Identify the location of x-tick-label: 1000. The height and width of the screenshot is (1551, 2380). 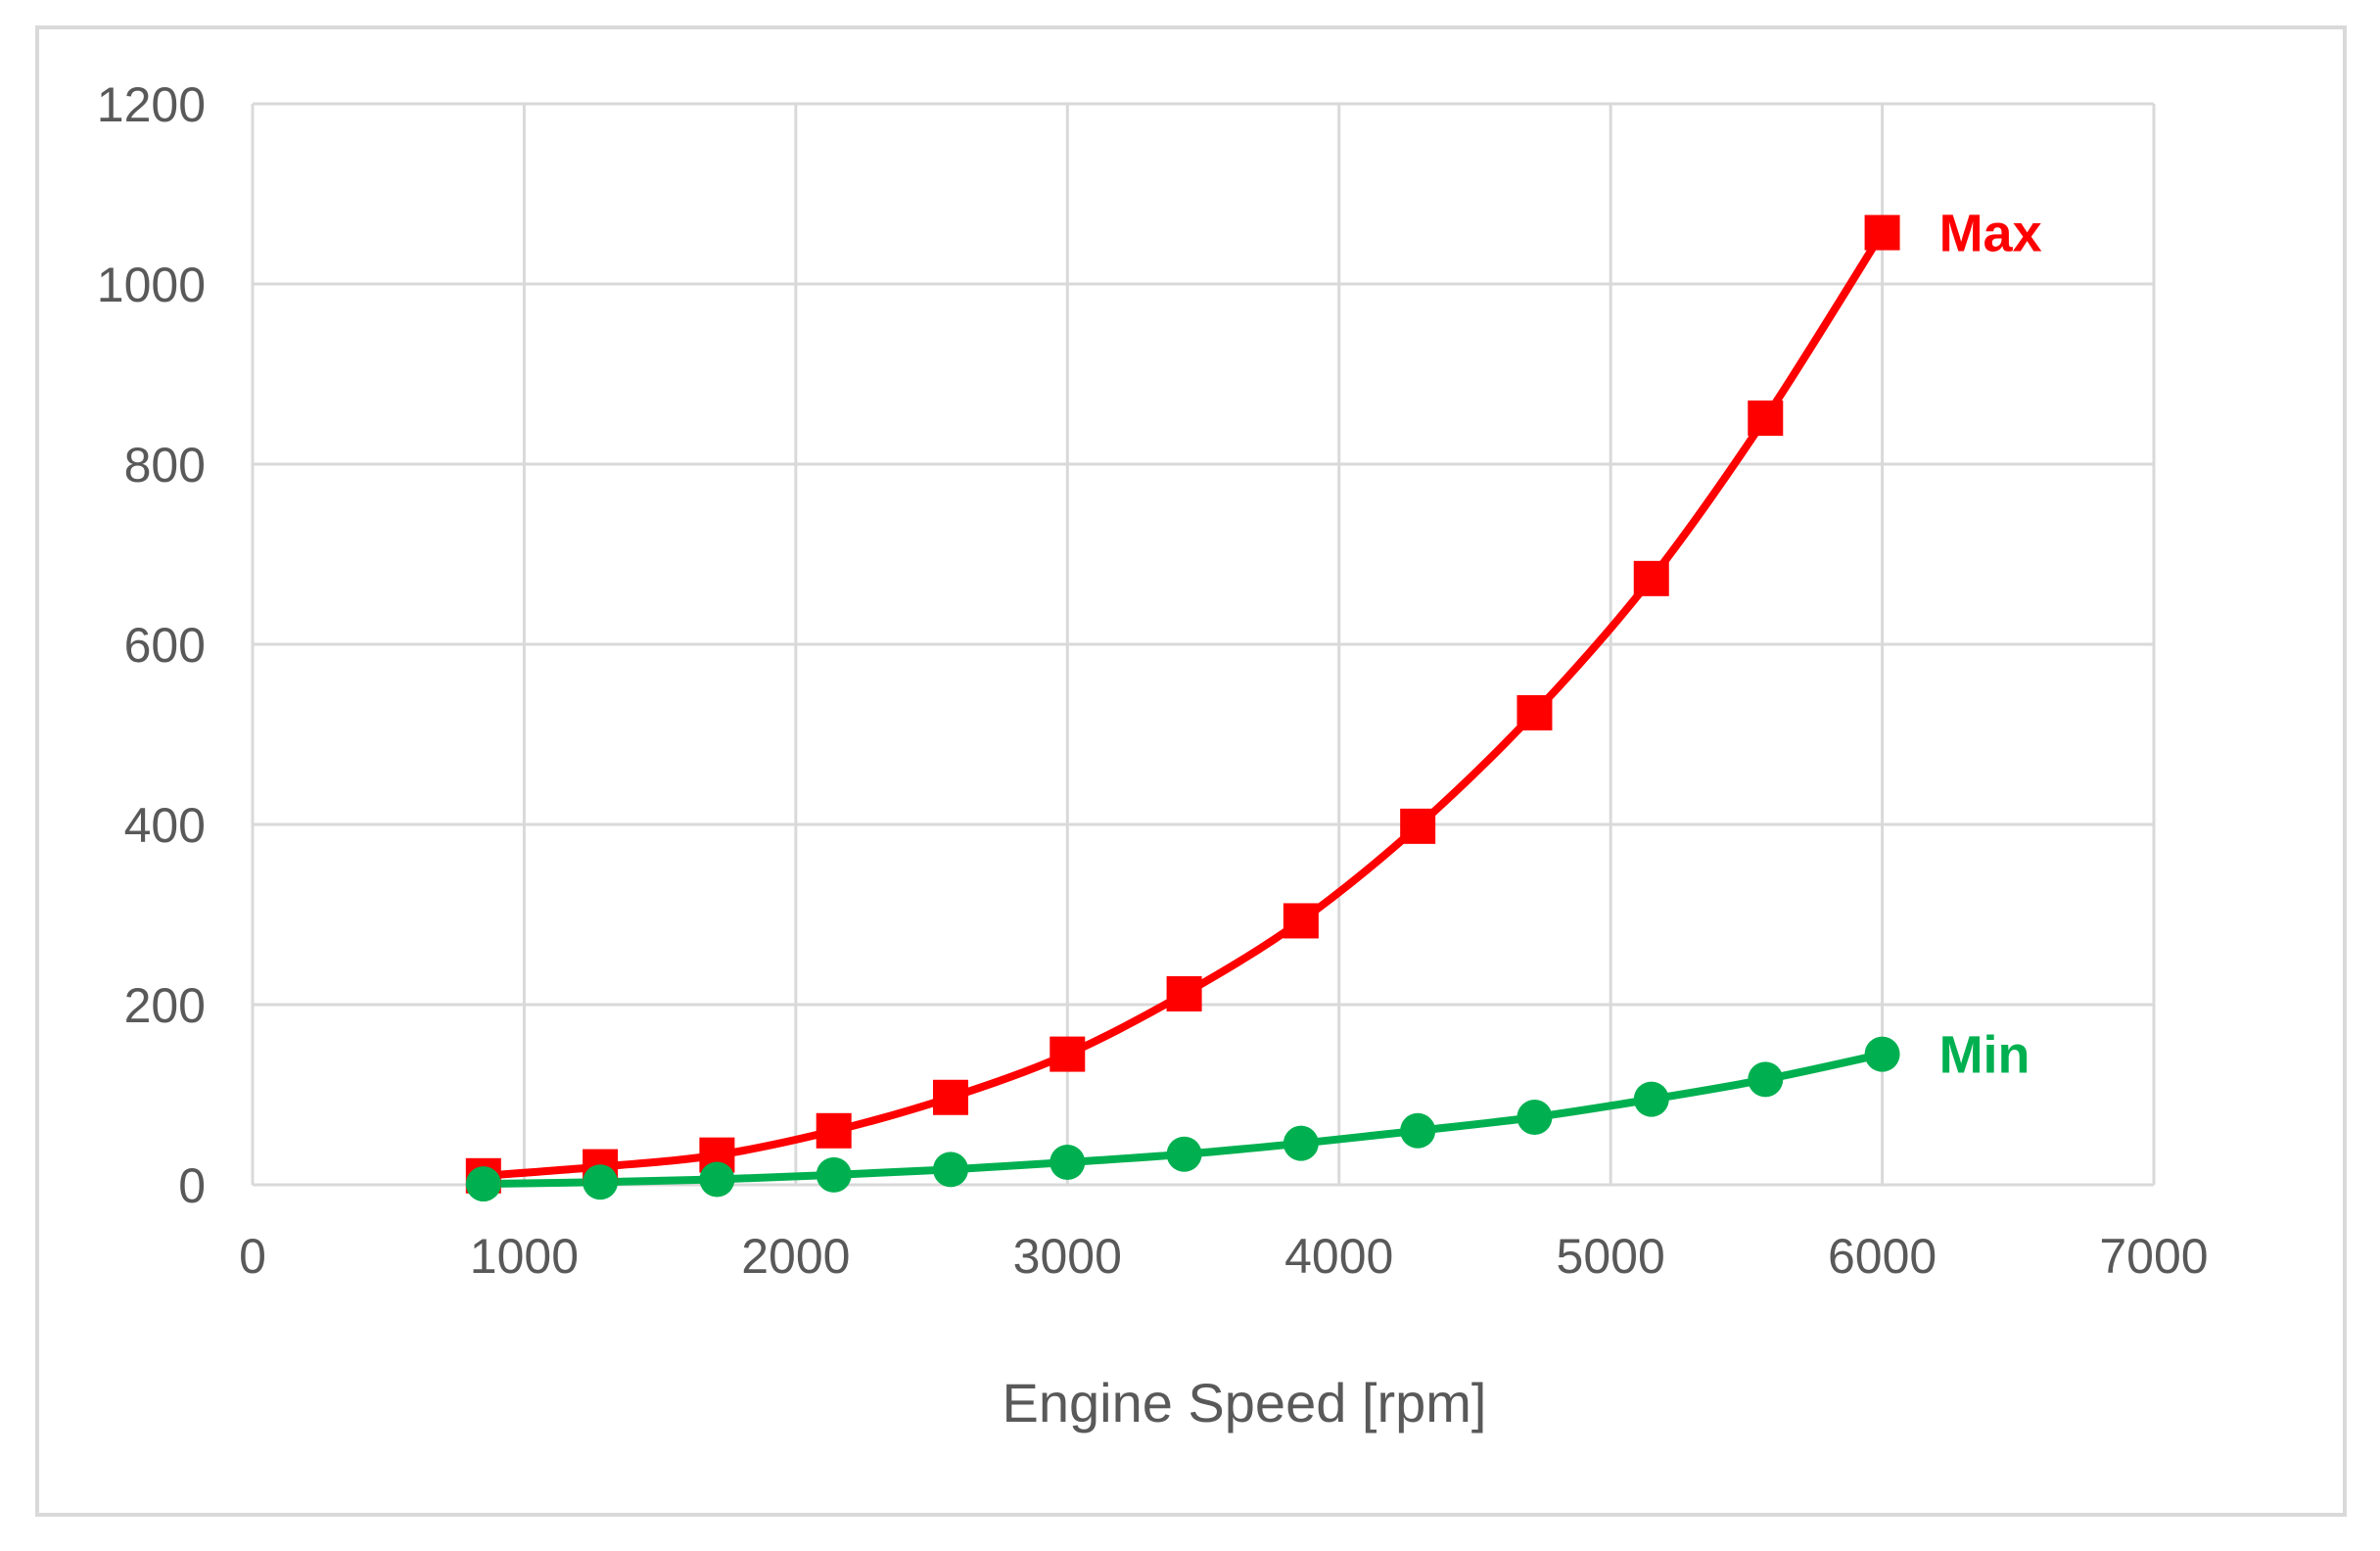
(524, 1256).